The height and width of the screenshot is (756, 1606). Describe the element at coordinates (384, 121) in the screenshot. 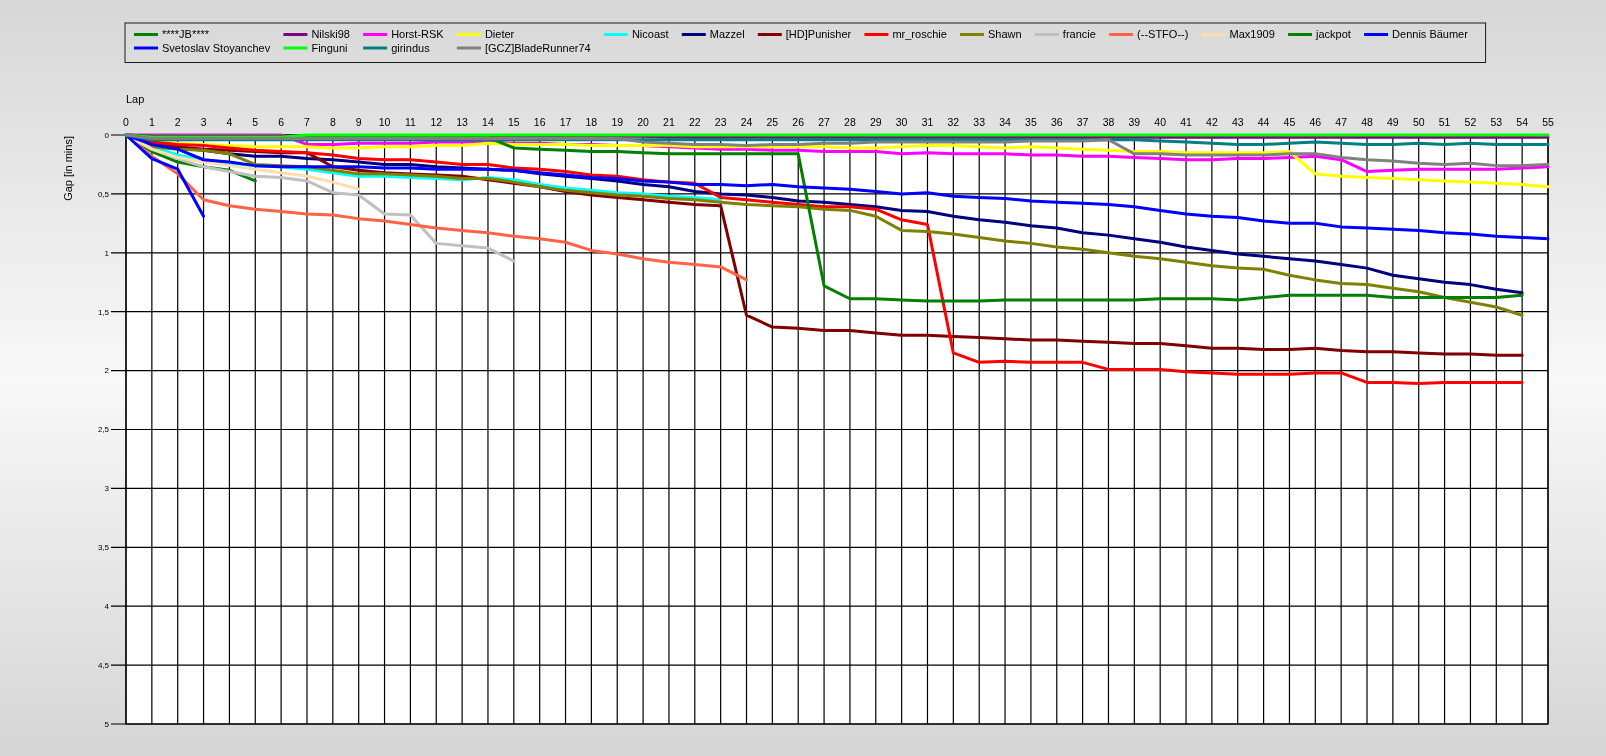

I see `x-tick-label: 10` at that location.